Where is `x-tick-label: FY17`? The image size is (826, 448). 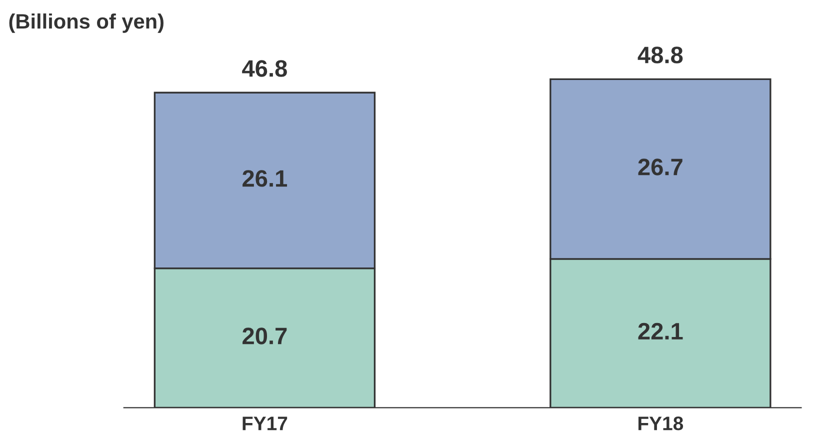
x-tick-label: FY17 is located at coordinates (265, 423).